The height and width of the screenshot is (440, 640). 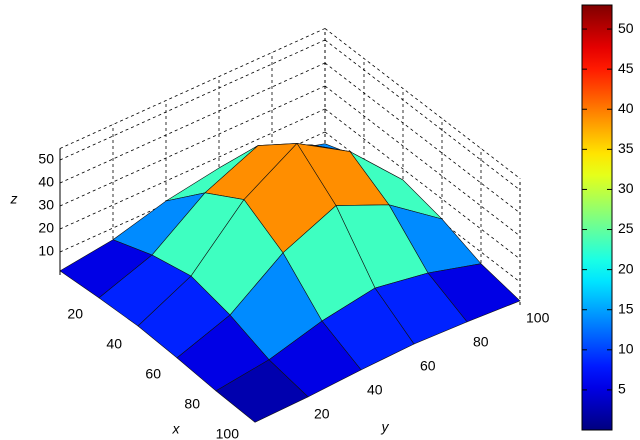 I want to click on y-tick-label: 100, so click(x=538, y=318).